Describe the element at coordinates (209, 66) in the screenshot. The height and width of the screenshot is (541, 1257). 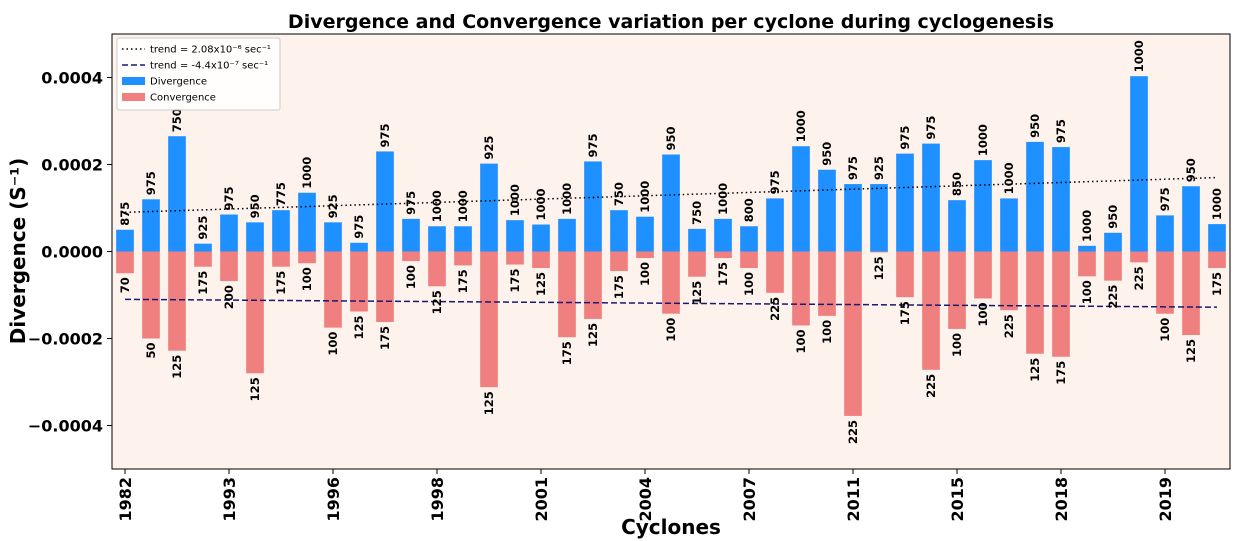
I see `legend-label: trend = -4.4x10⁻⁷ sec⁻¹` at that location.